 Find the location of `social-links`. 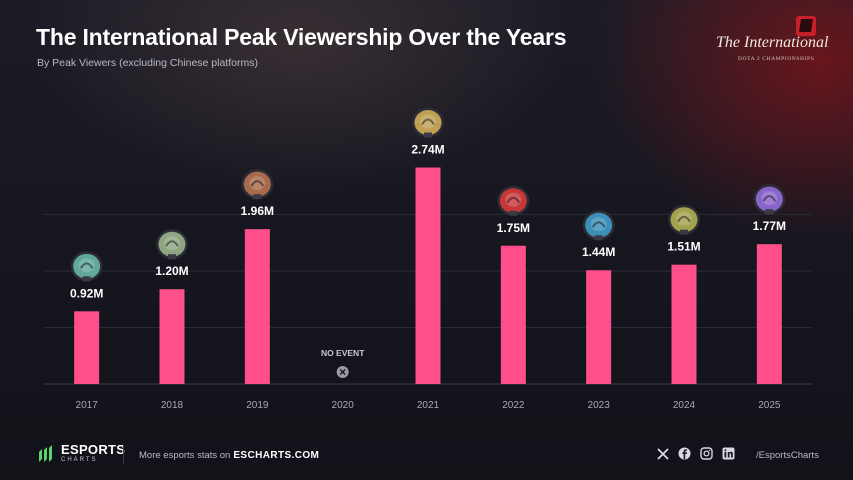

social-links is located at coordinates (695, 453).